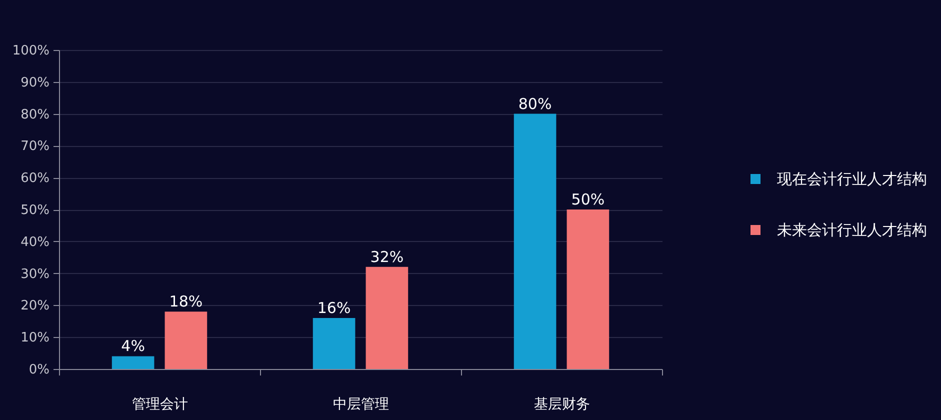  What do you see at coordinates (39, 370) in the screenshot?
I see `y-tick-label: 0%` at bounding box center [39, 370].